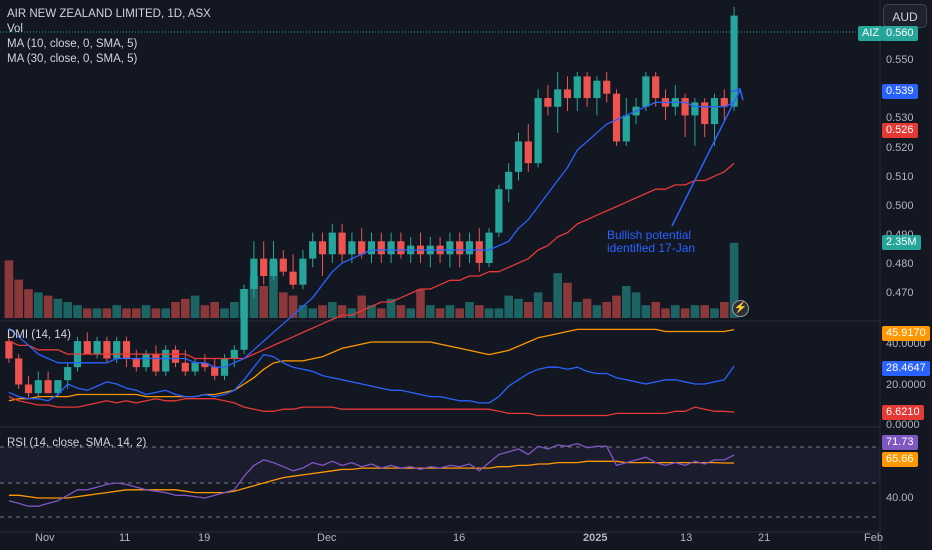  What do you see at coordinates (77, 443) in the screenshot?
I see `rsi-legend: RSI (14, close, SMA, 14, 2)` at bounding box center [77, 443].